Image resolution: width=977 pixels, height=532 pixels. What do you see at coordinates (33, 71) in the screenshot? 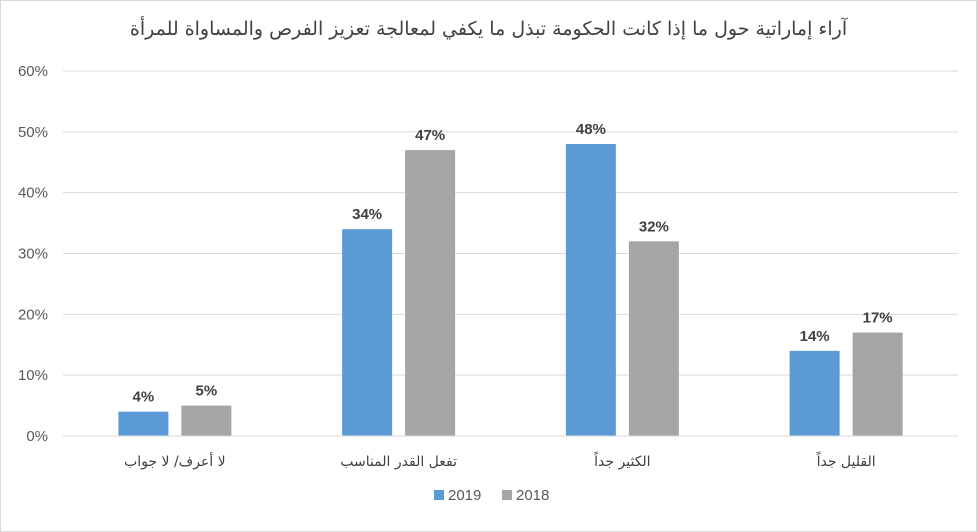
I see `y-tick-label: 60%` at bounding box center [33, 71].